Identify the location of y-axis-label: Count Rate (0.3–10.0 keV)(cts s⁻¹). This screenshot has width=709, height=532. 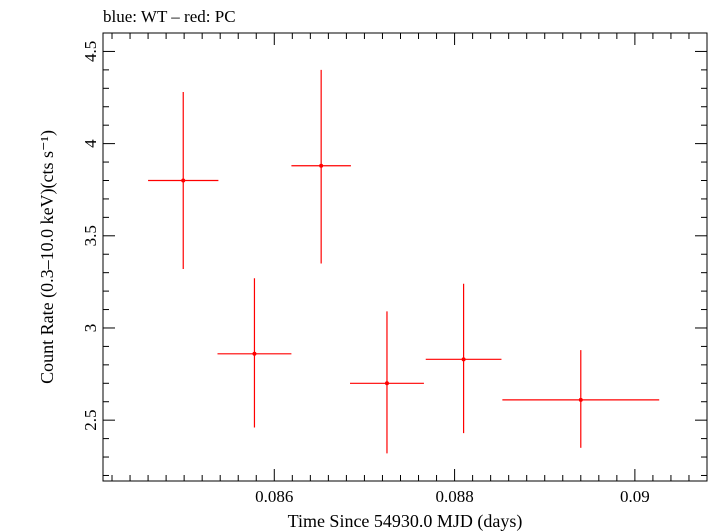
(47, 257).